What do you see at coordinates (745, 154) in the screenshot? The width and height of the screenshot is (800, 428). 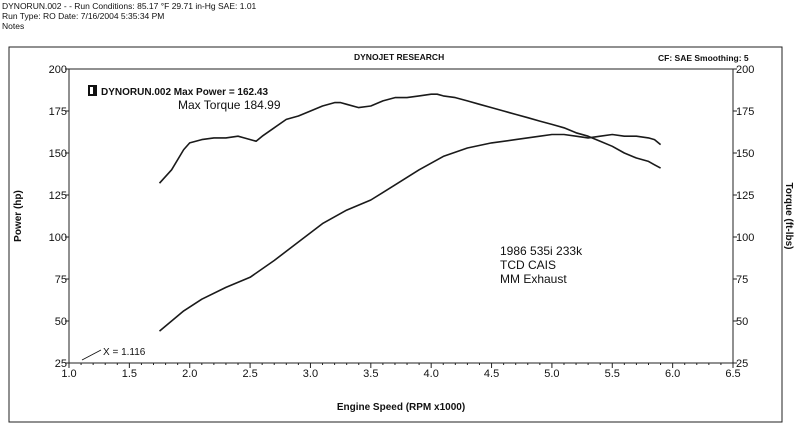 I see `y-right-tick-label: 150` at bounding box center [745, 154].